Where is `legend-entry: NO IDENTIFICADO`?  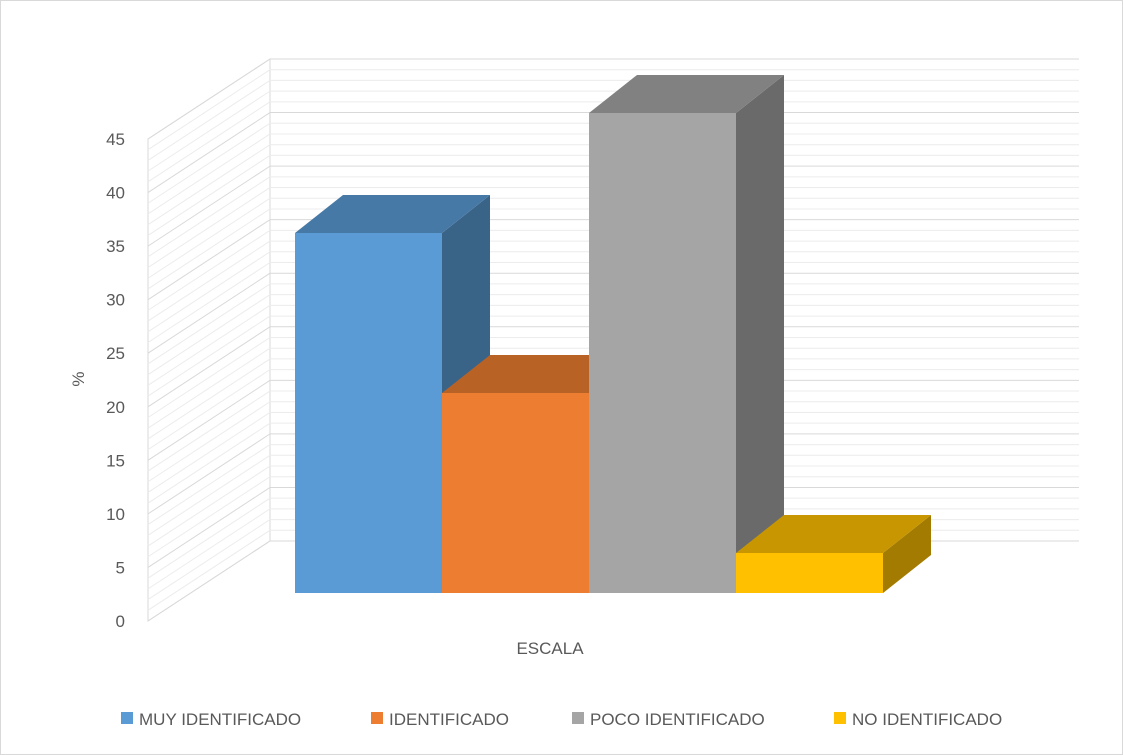
legend-entry: NO IDENTIFICADO is located at coordinates (918, 719).